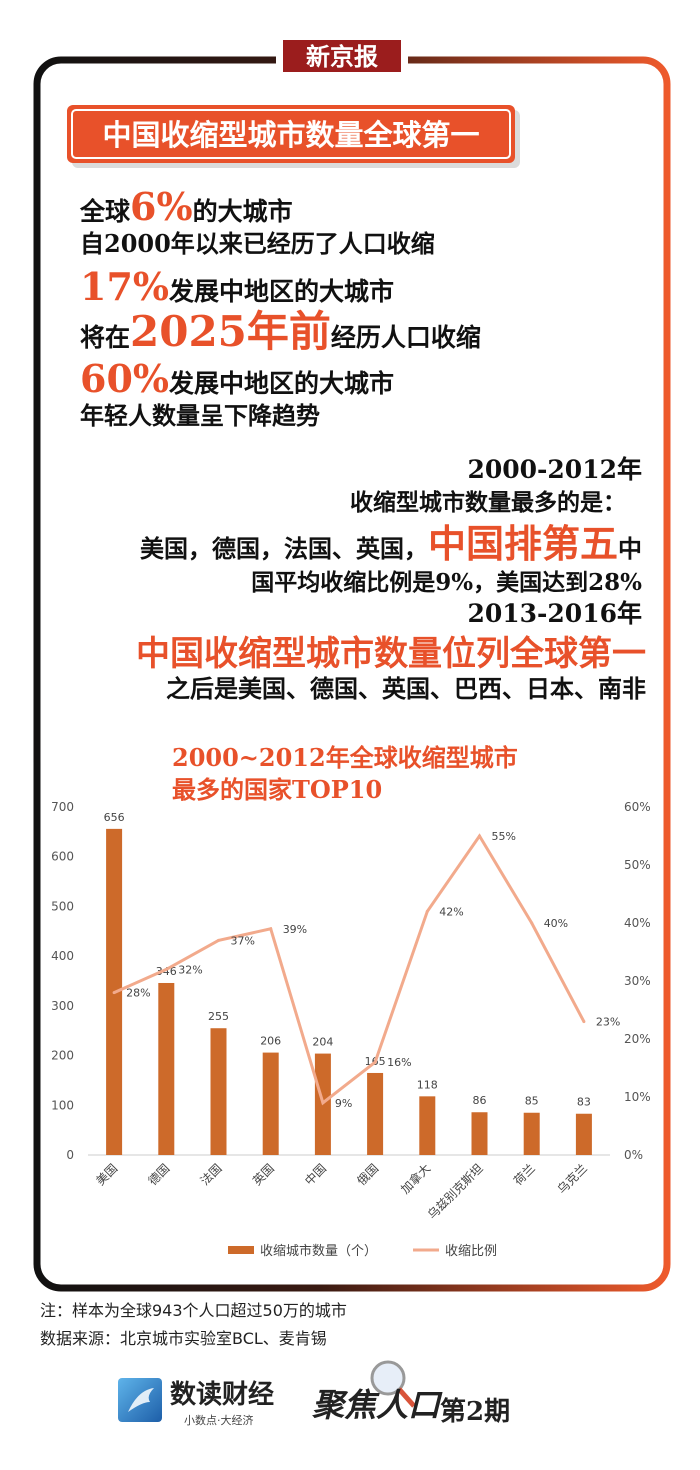 This screenshot has width=700, height=1470. What do you see at coordinates (105, 337) in the screenshot?
I see `stat-text: 将在` at bounding box center [105, 337].